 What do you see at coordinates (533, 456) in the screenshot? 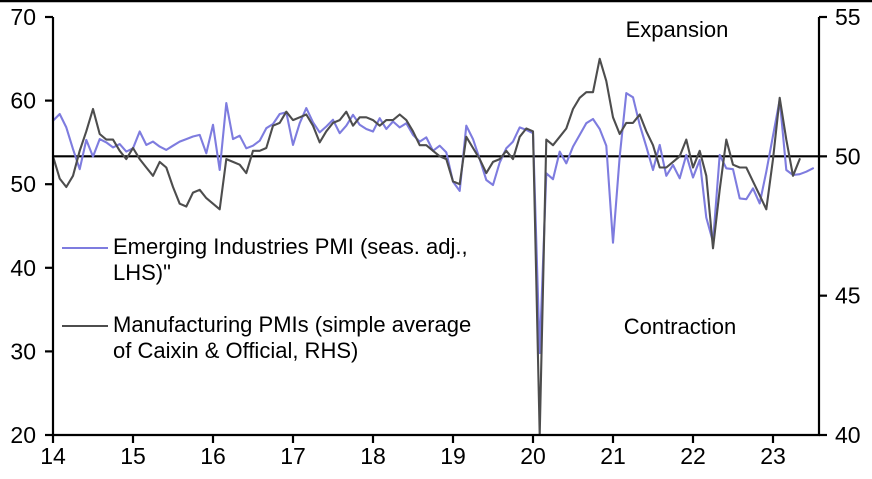
I see `x-axis-tick-label: 20` at bounding box center [533, 456].